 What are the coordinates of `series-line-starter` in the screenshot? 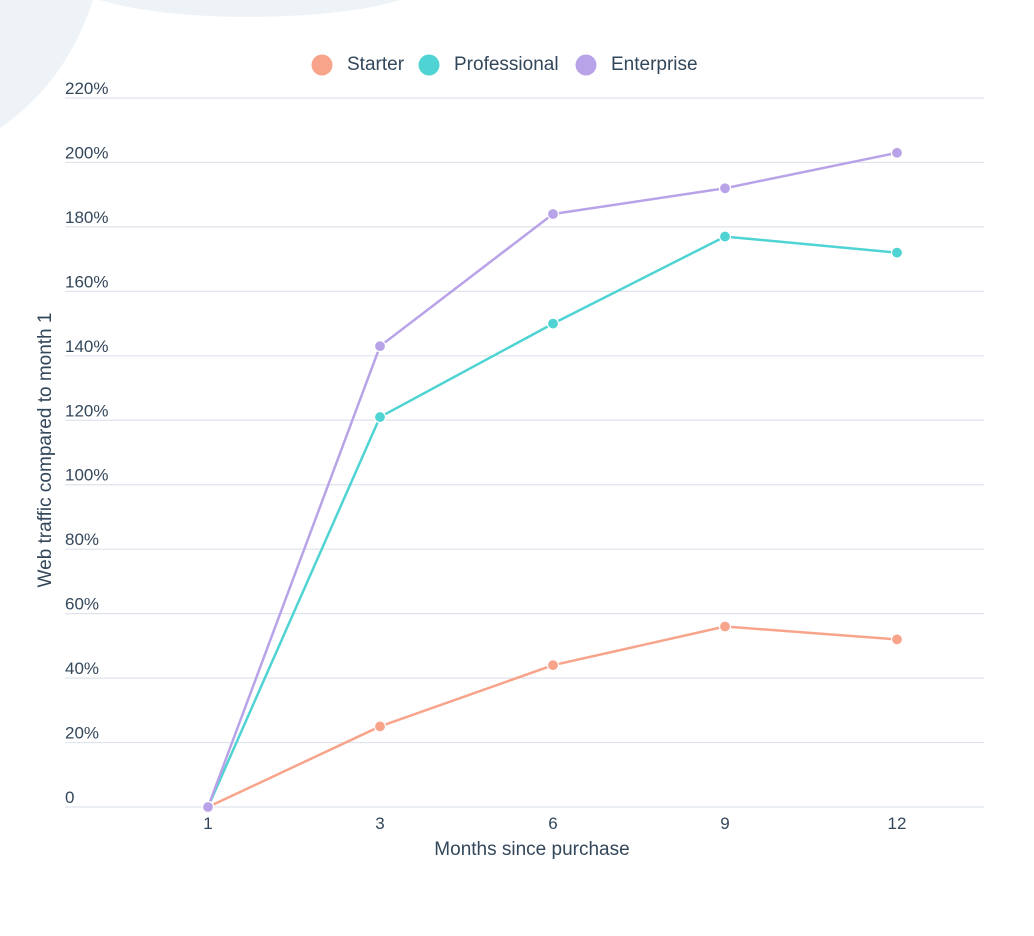 It's located at (552, 717).